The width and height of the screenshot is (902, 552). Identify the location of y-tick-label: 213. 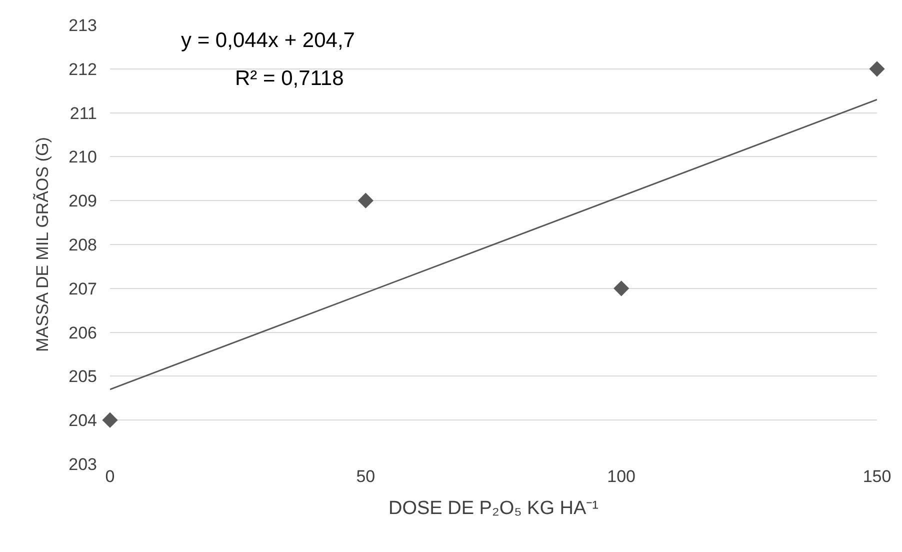
(82, 25).